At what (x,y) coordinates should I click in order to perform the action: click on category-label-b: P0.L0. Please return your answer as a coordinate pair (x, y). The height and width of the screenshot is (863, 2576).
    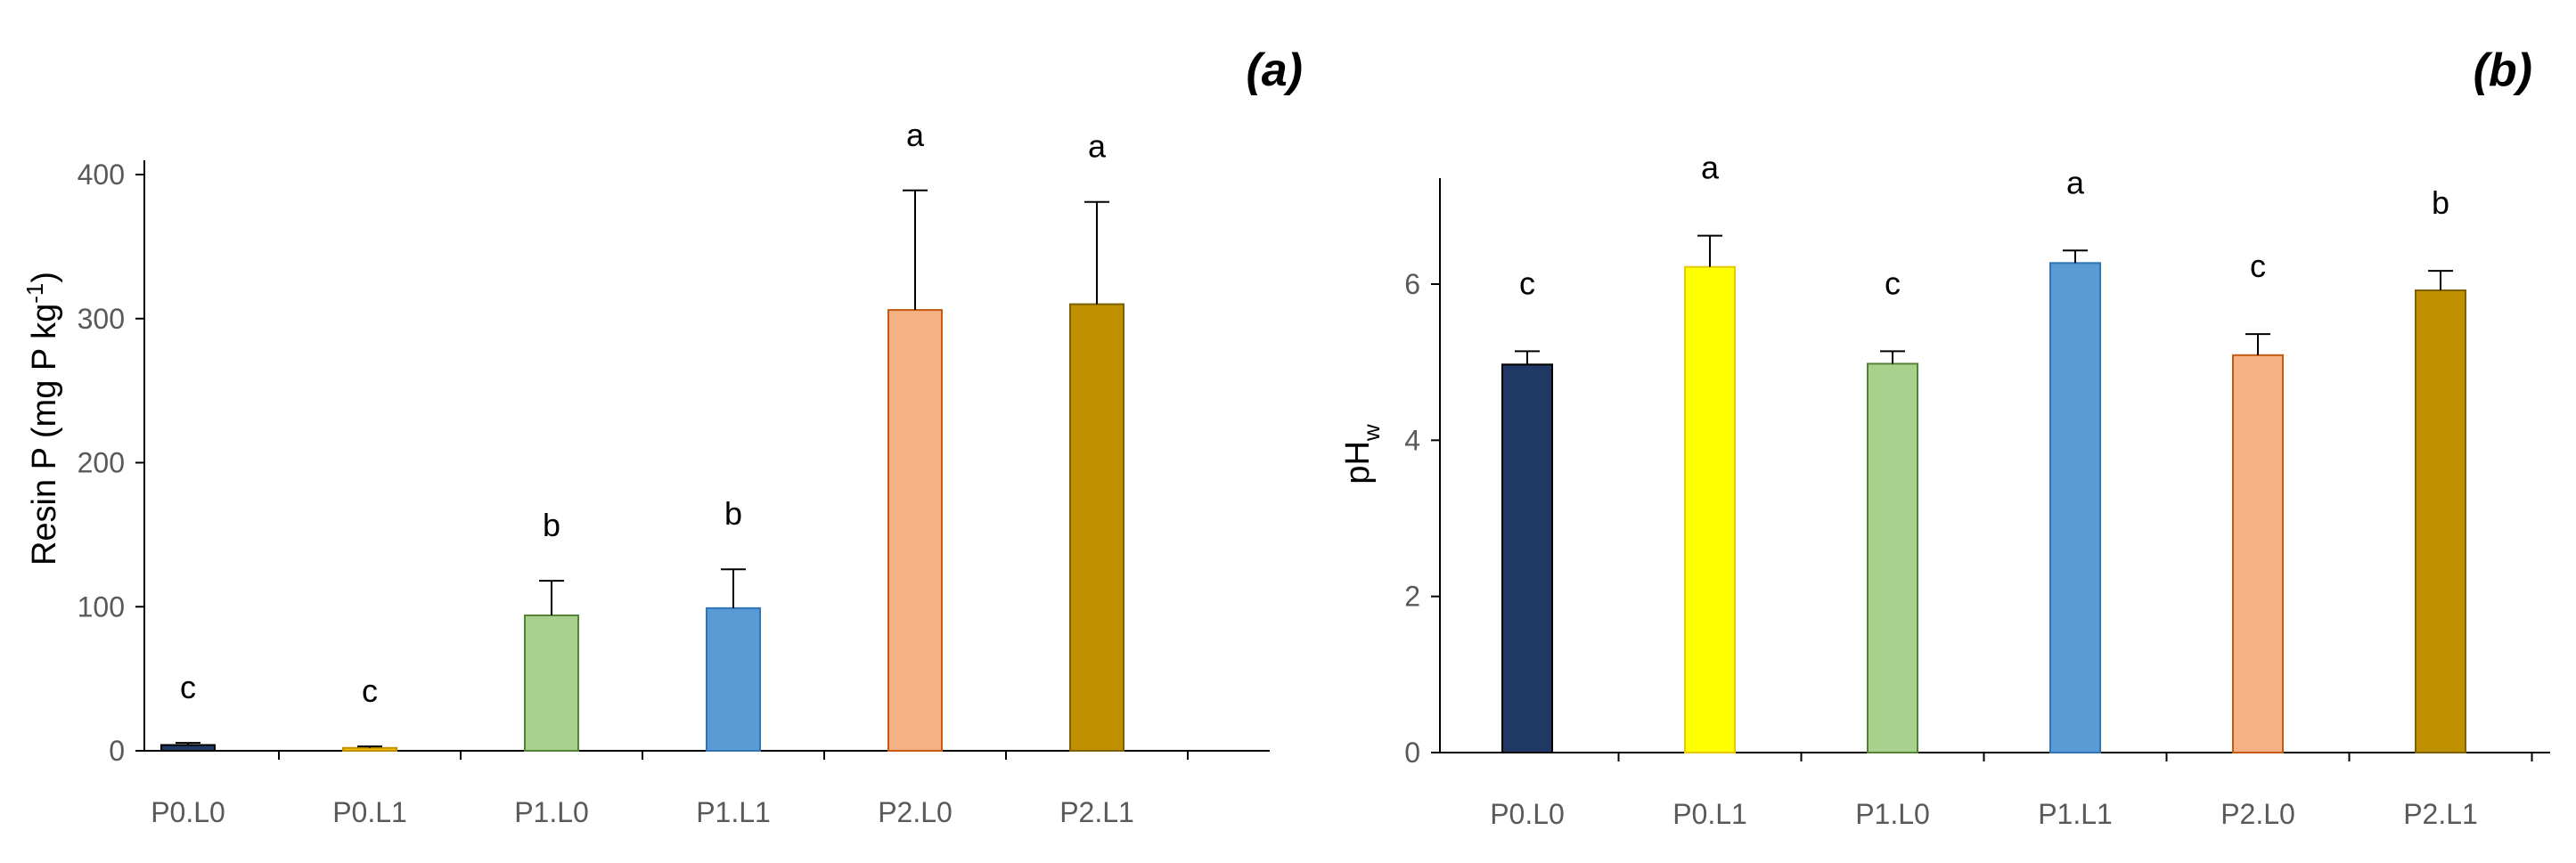
    Looking at the image, I should click on (1527, 814).